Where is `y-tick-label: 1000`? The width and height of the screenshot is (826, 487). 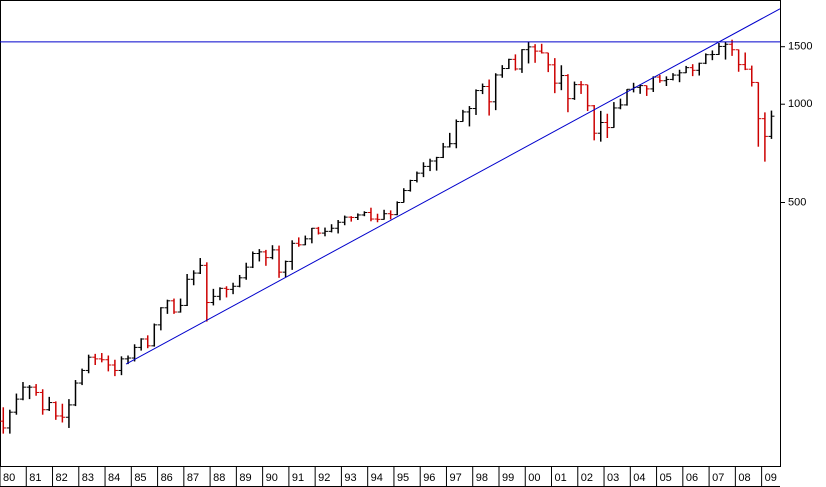
y-tick-label: 1000 is located at coordinates (800, 104).